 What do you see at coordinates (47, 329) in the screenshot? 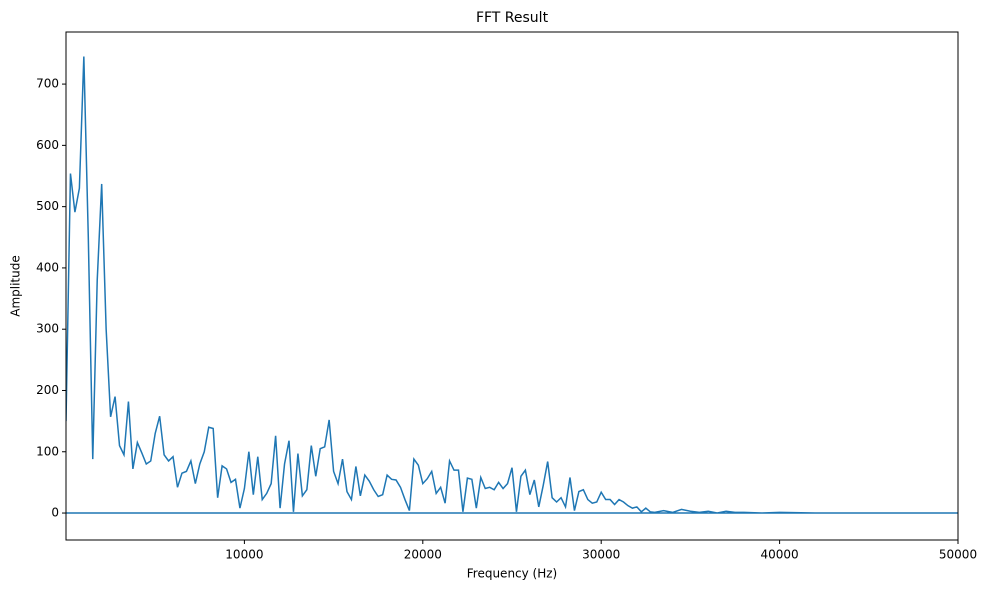
I see `y-tick-label: 300` at bounding box center [47, 329].